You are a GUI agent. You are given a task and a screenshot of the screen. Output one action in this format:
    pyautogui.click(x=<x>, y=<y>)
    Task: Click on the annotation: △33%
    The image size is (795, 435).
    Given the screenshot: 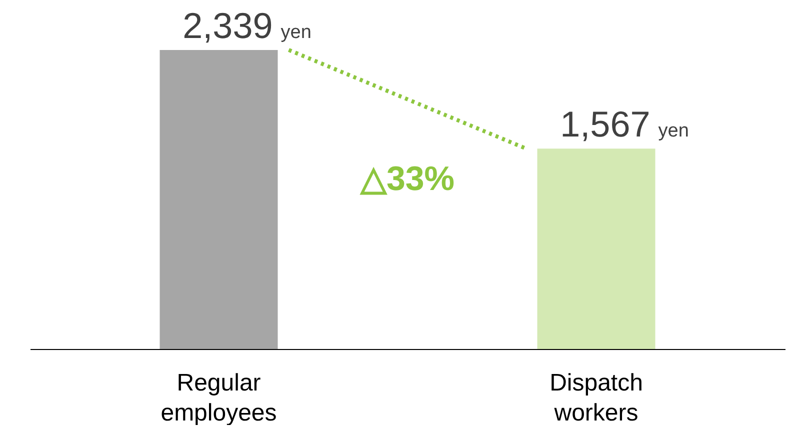 What is the action you would take?
    pyautogui.click(x=407, y=179)
    